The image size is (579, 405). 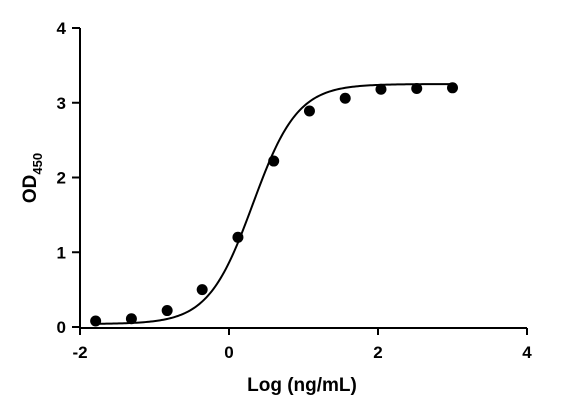 I want to click on y-axis-title: OD450, so click(x=32, y=178).